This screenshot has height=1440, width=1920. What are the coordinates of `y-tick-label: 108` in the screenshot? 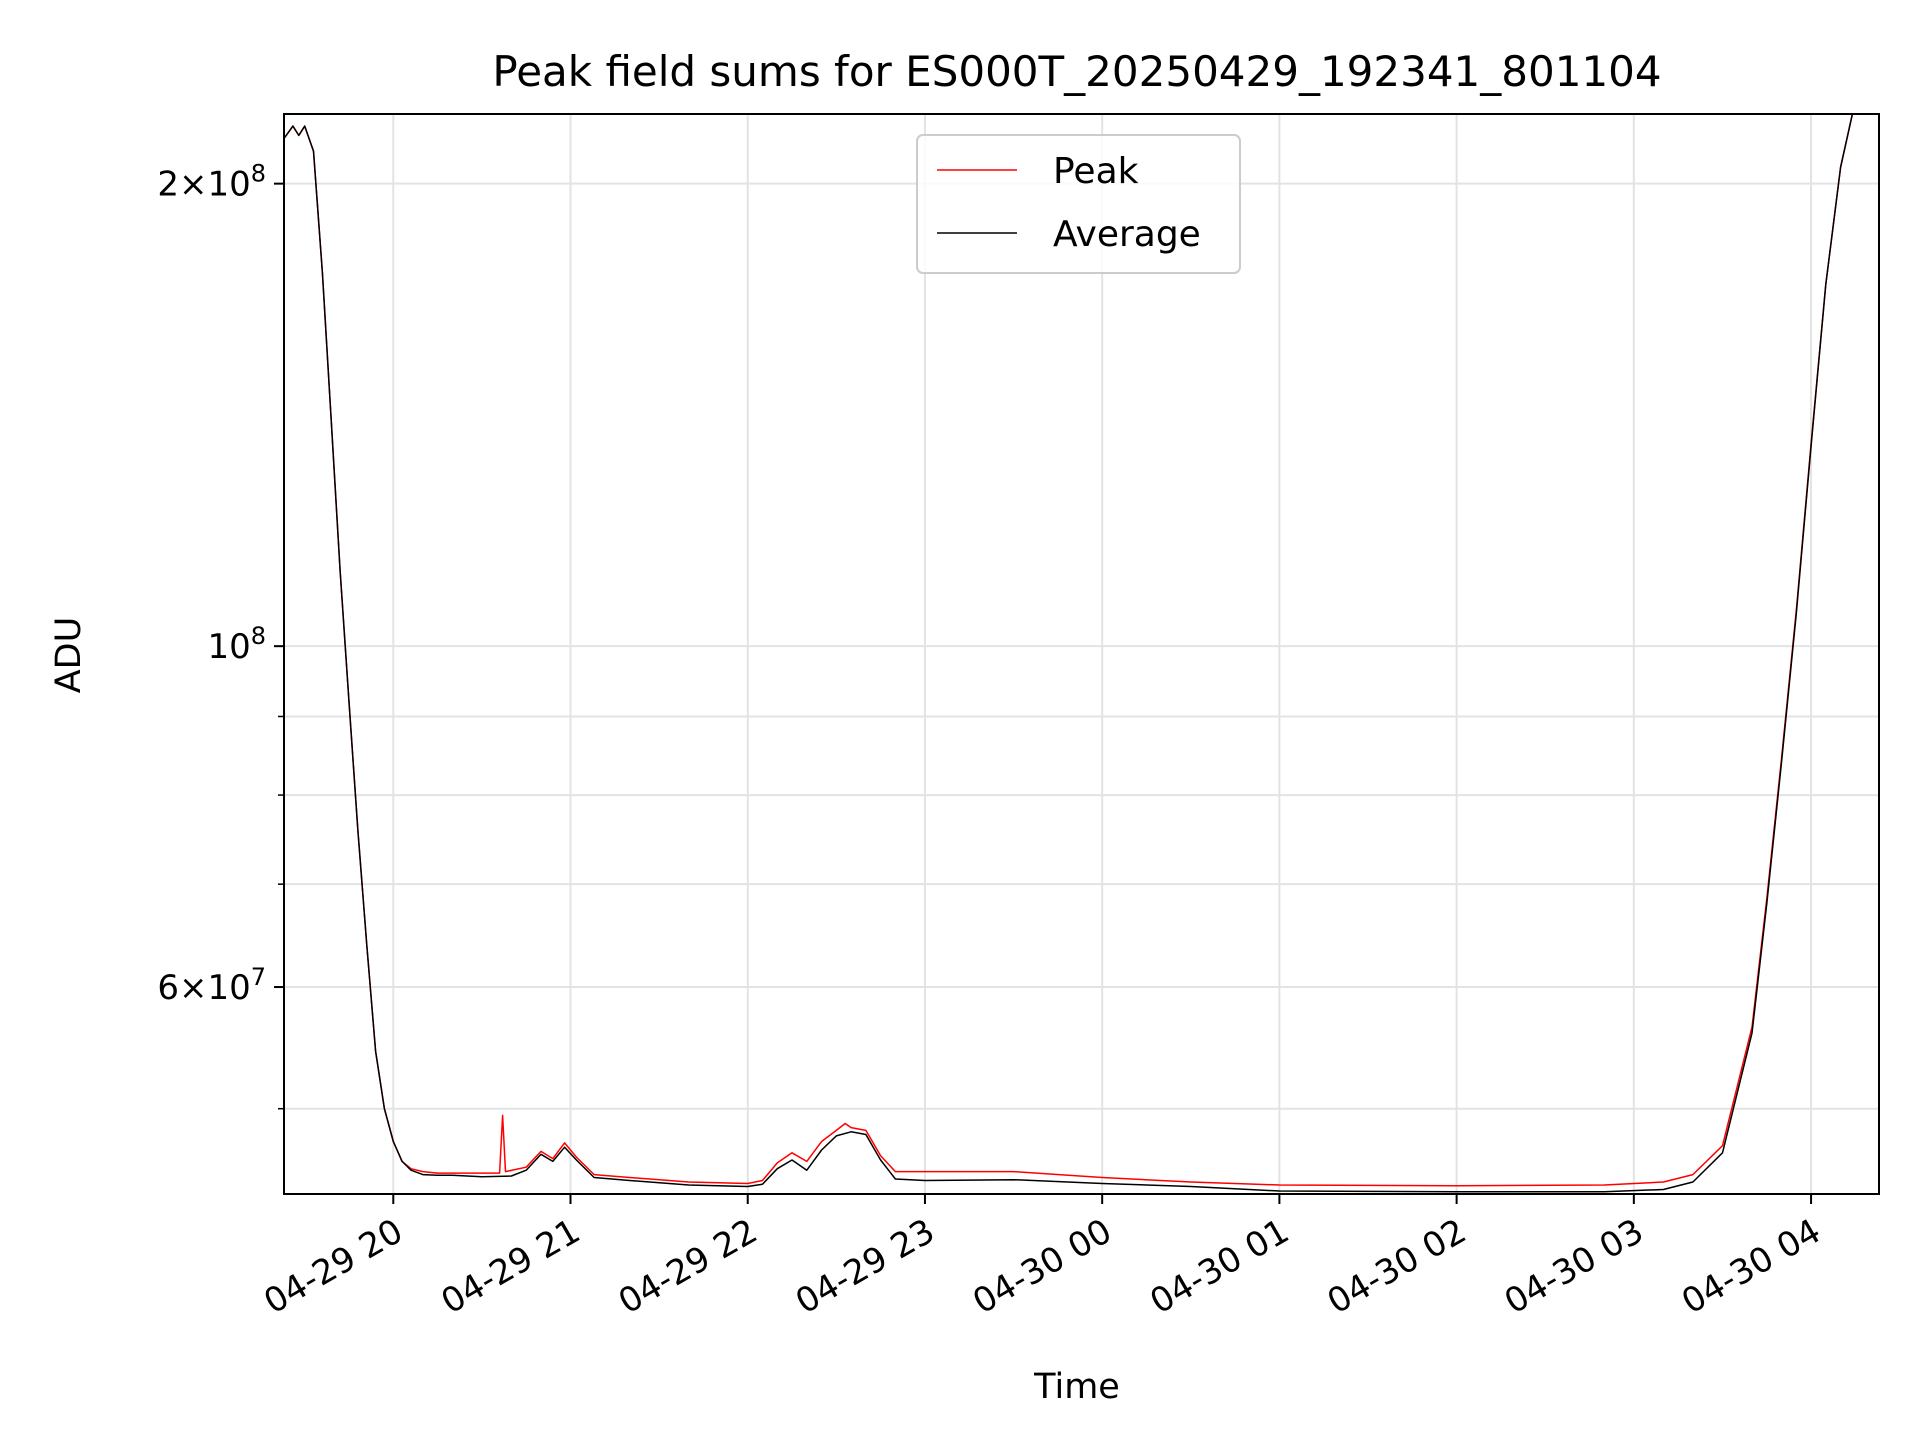 It's located at (236, 644).